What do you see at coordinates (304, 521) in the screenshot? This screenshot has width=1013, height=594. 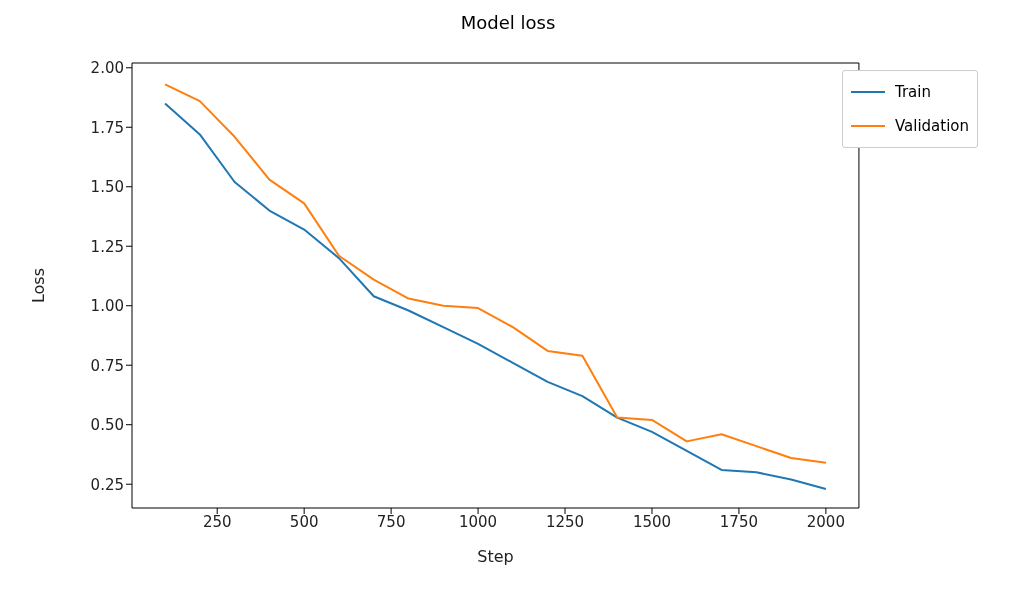 I see `x-tick-label: 500` at bounding box center [304, 521].